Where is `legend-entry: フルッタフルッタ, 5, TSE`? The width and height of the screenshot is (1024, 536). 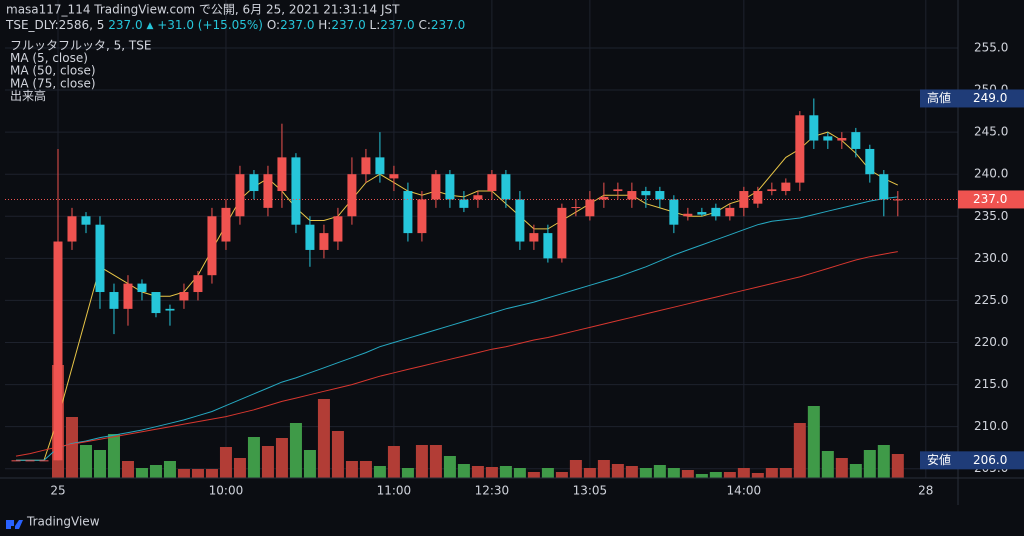 legend-entry: フルッタフルッタ, 5, TSE is located at coordinates (80, 46).